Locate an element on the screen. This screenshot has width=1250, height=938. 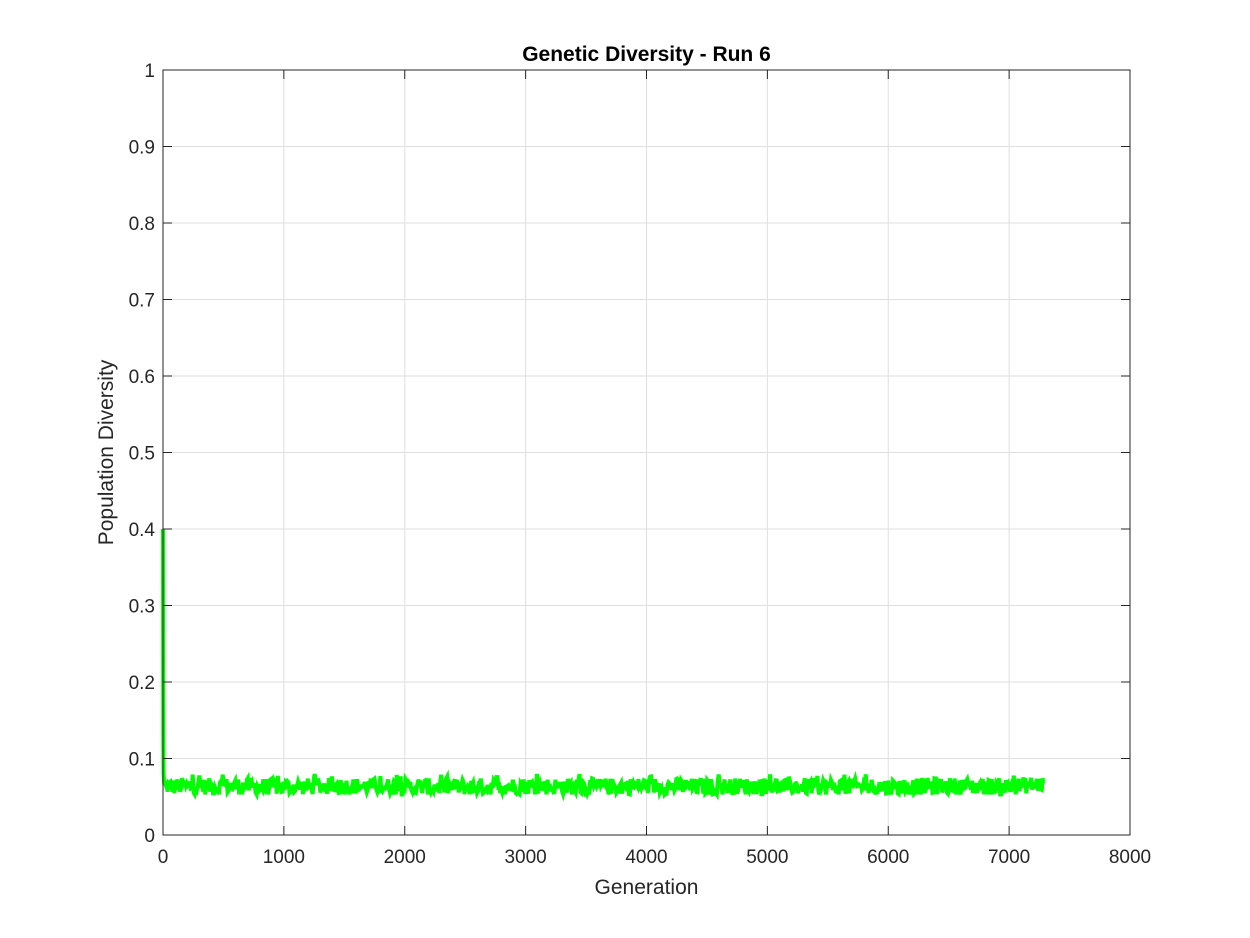
y-tick-label: 0.2 is located at coordinates (142, 683).